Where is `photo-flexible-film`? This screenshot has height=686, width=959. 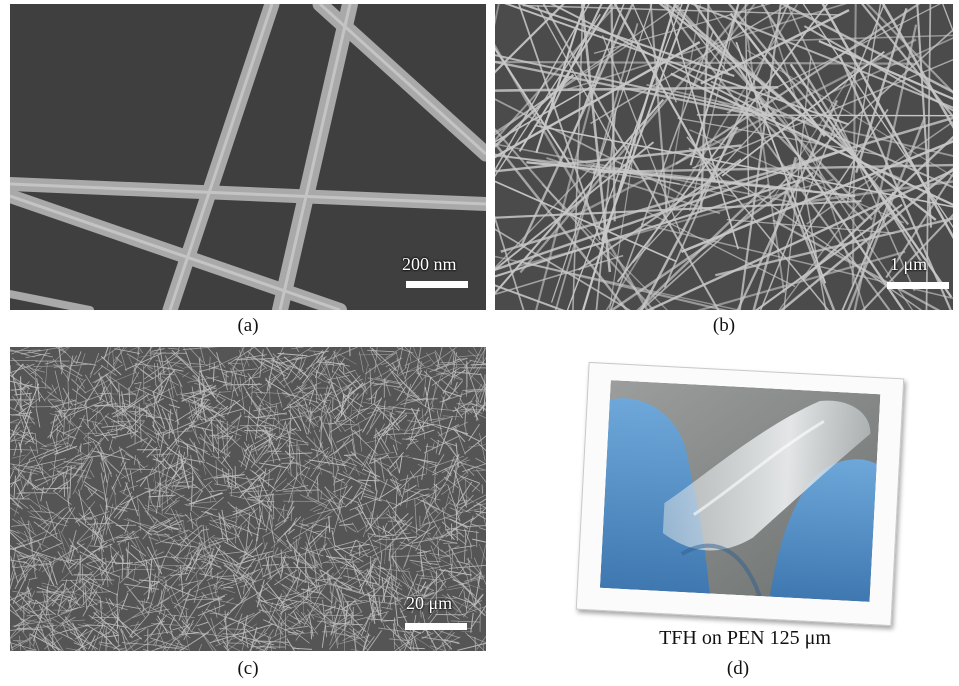
photo-flexible-film is located at coordinates (740, 491).